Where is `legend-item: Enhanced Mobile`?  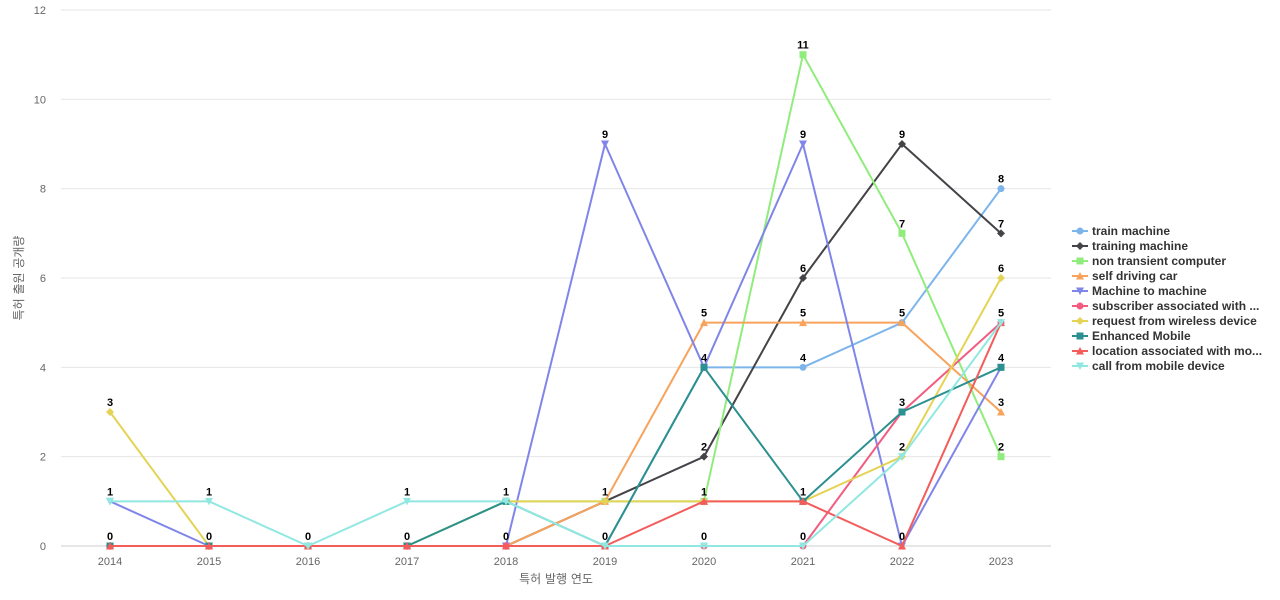
legend-item: Enhanced Mobile is located at coordinates (1131, 336).